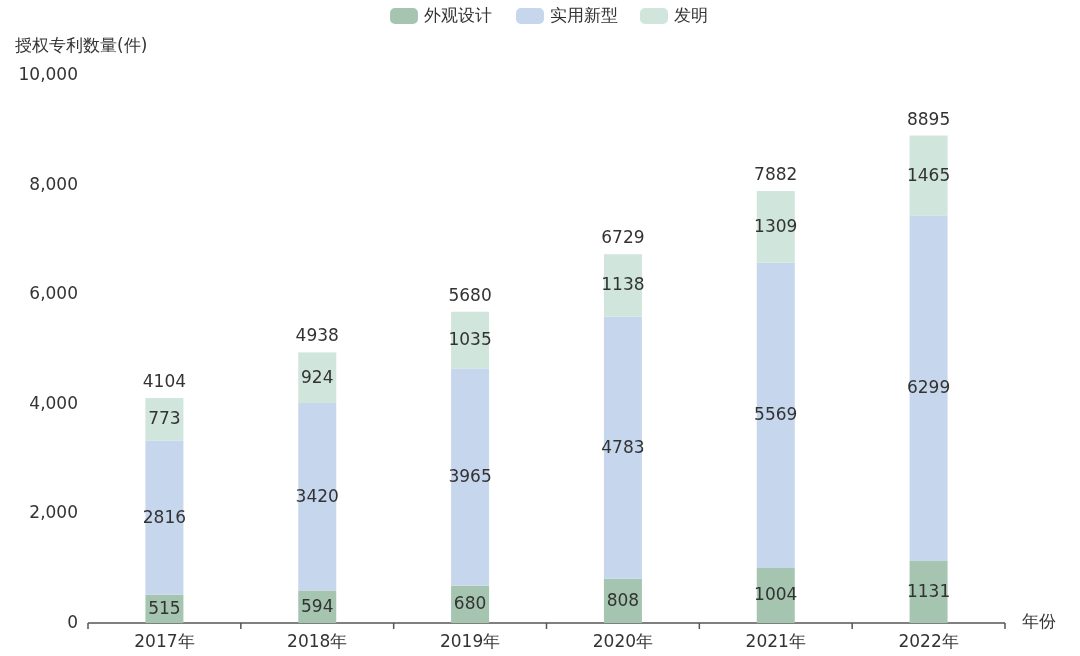  Describe the element at coordinates (53, 402) in the screenshot. I see `y-tick-label: 4,000` at that location.